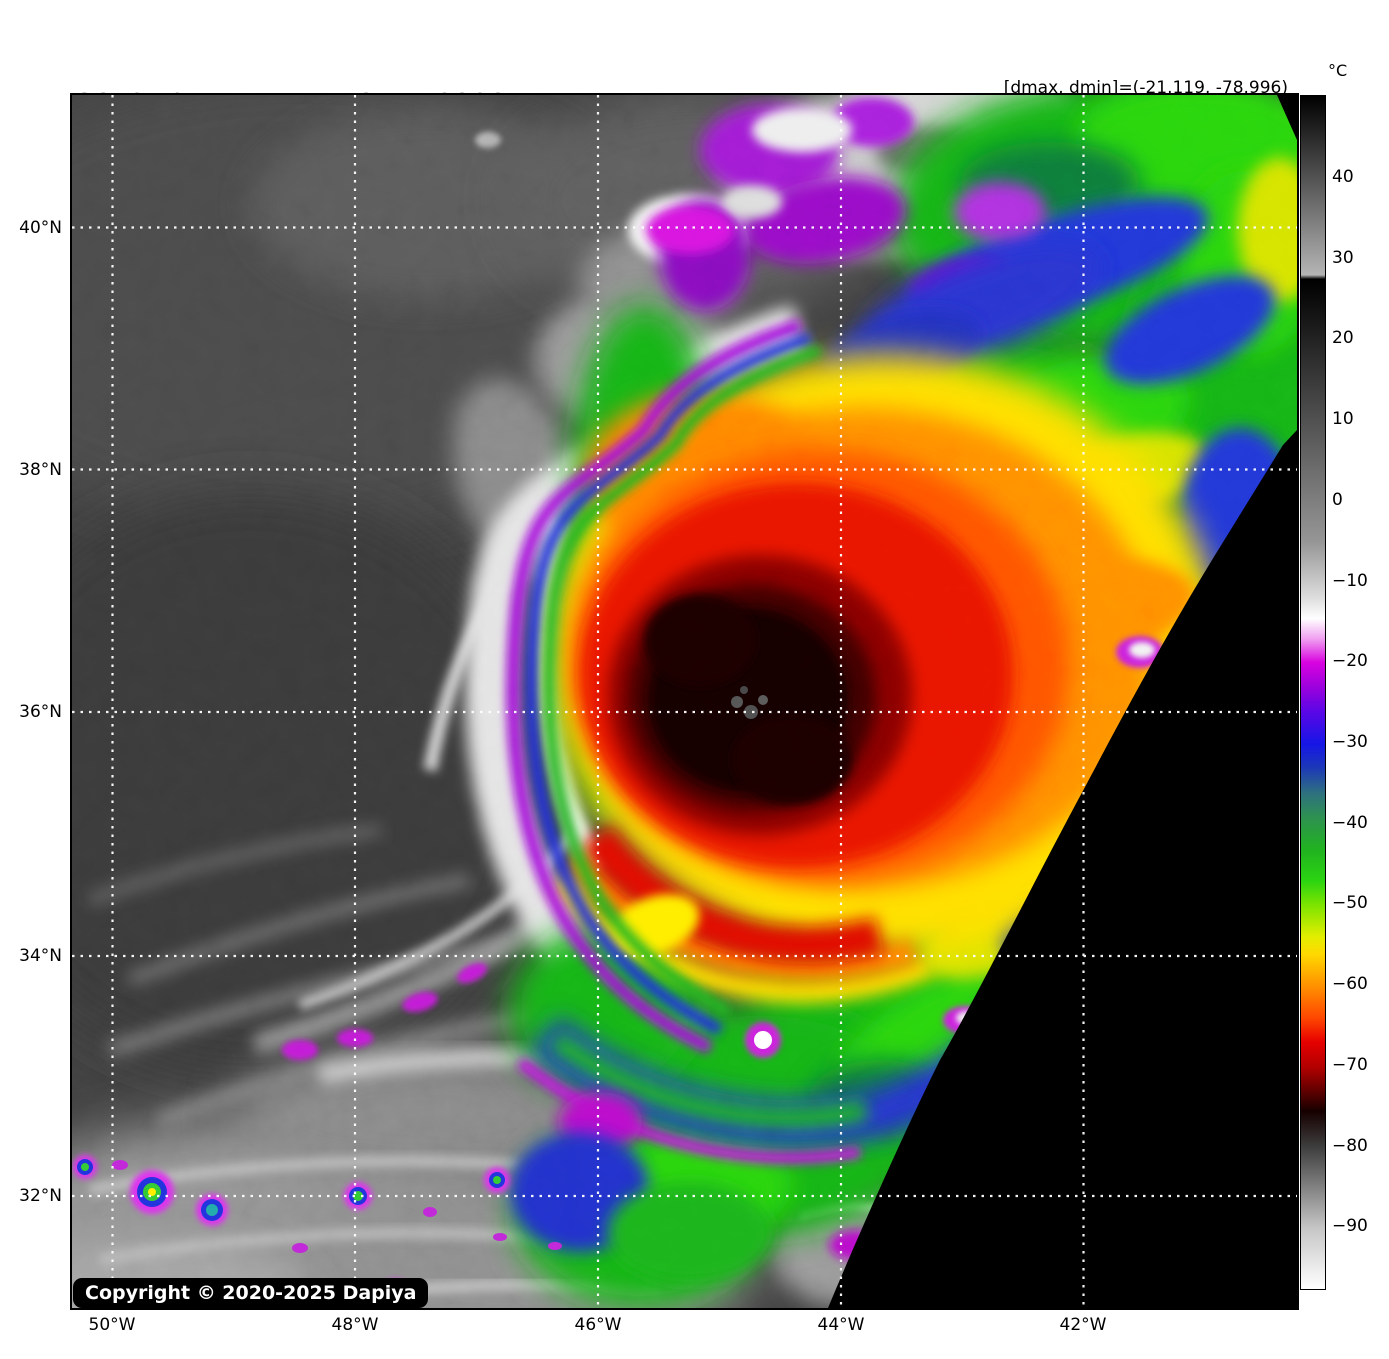  Describe the element at coordinates (40, 228) in the screenshot. I see `lat-axis-label: 40°N` at that location.